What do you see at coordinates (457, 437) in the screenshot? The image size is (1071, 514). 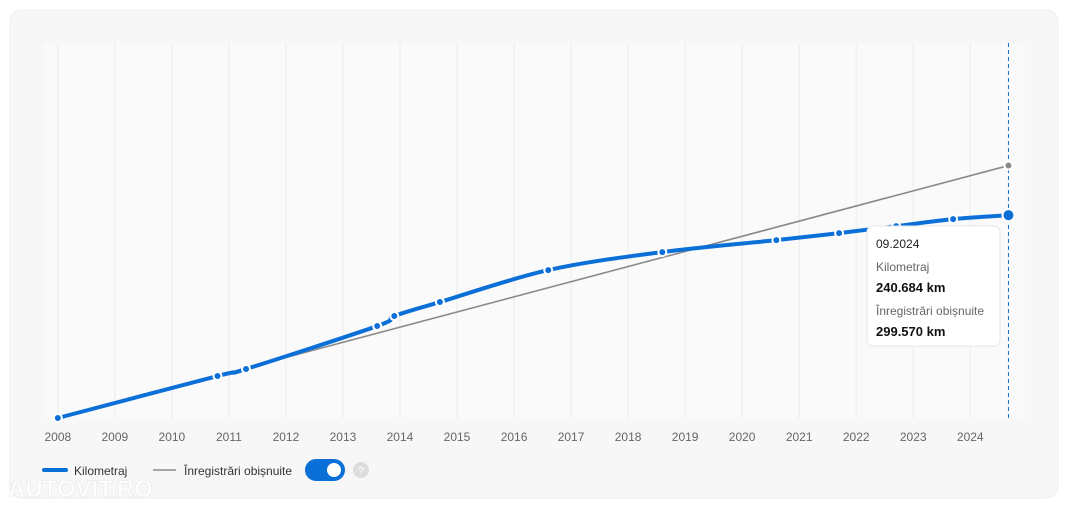 I see `x-tick-label: 2015` at bounding box center [457, 437].